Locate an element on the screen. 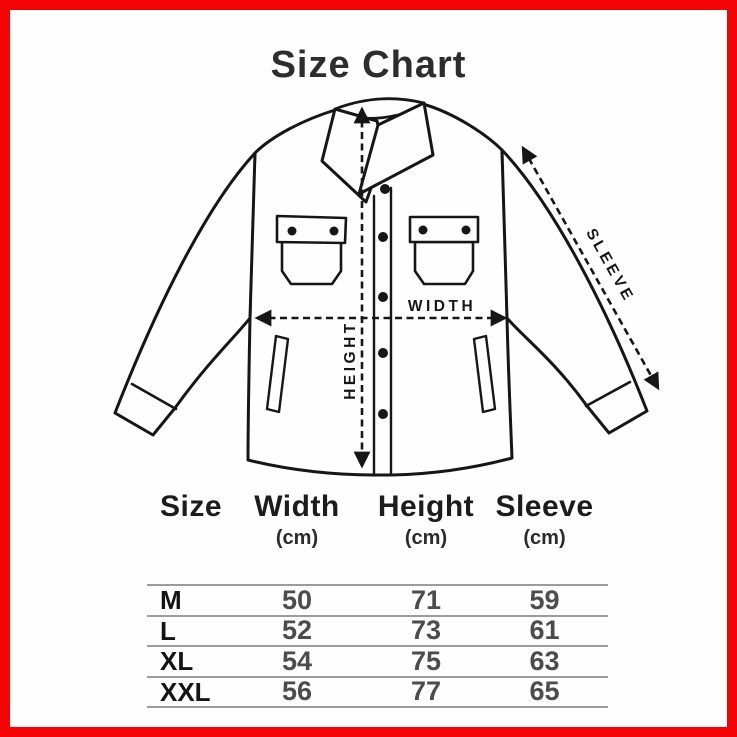 This screenshot has width=737, height=737. cell-width: 52 is located at coordinates (297, 630).